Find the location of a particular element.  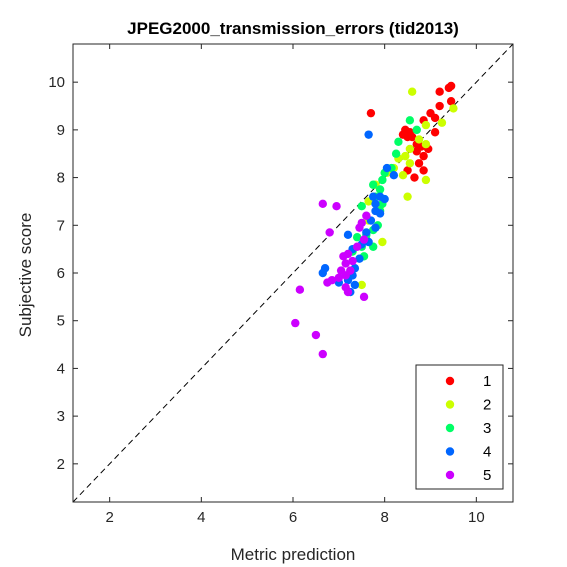

x-tick-label: 10 is located at coordinates (476, 517).